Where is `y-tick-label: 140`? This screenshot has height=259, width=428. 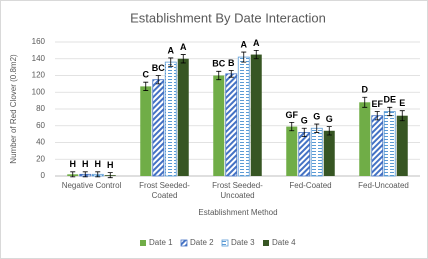 y-tick-label: 140 is located at coordinates (39, 58).